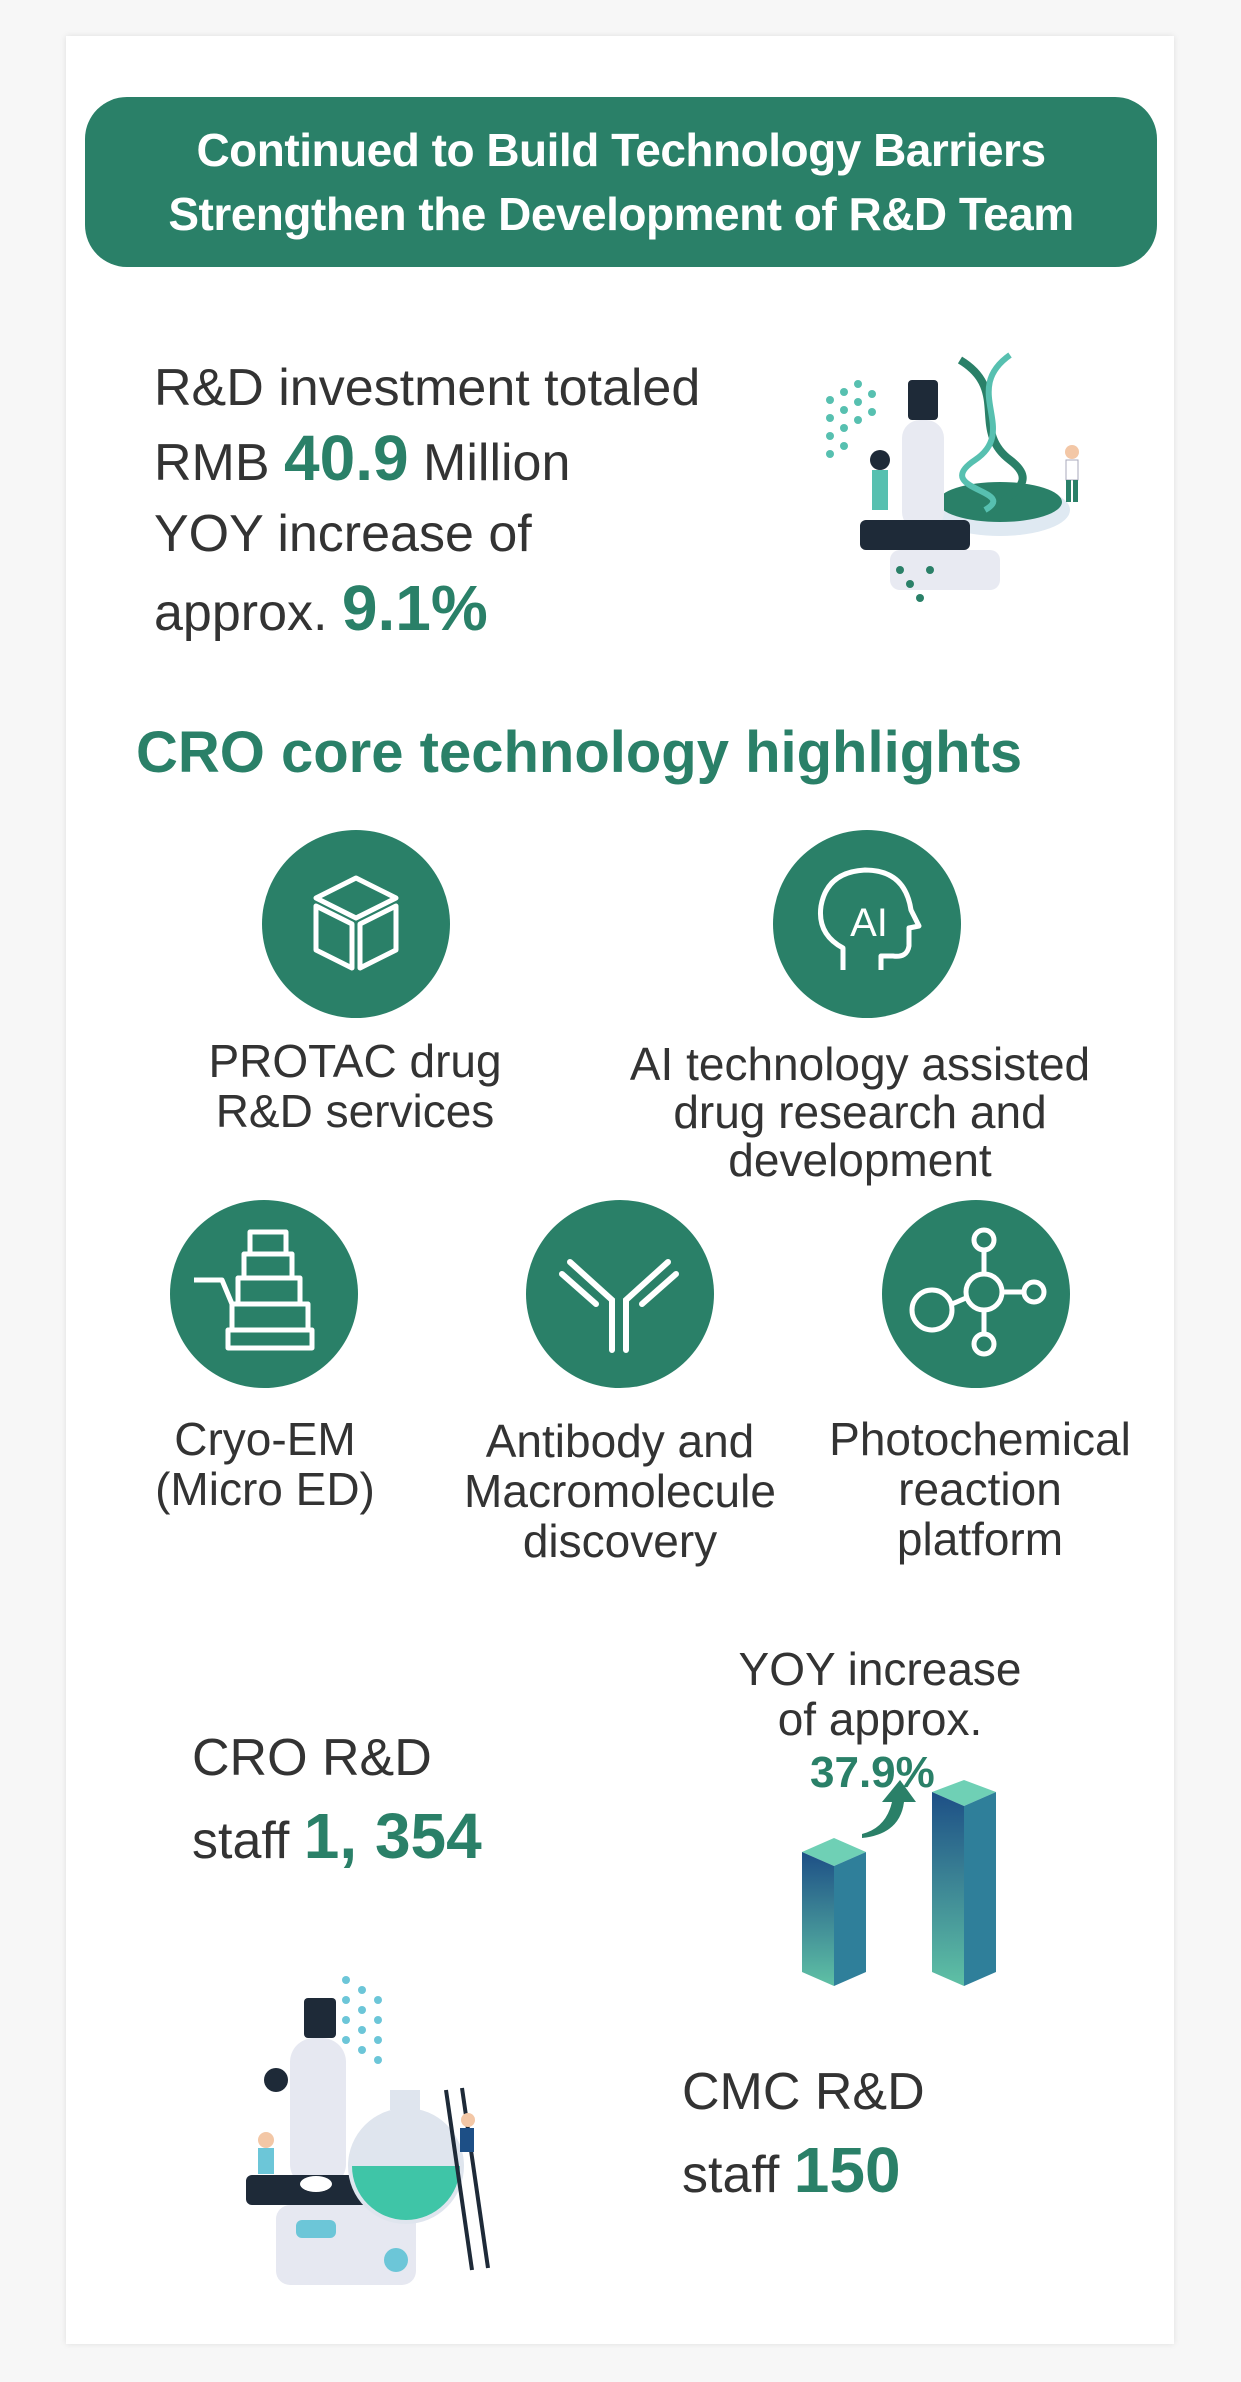  Describe the element at coordinates (579, 752) in the screenshot. I see `section-title: CRO core technology highlights` at that location.